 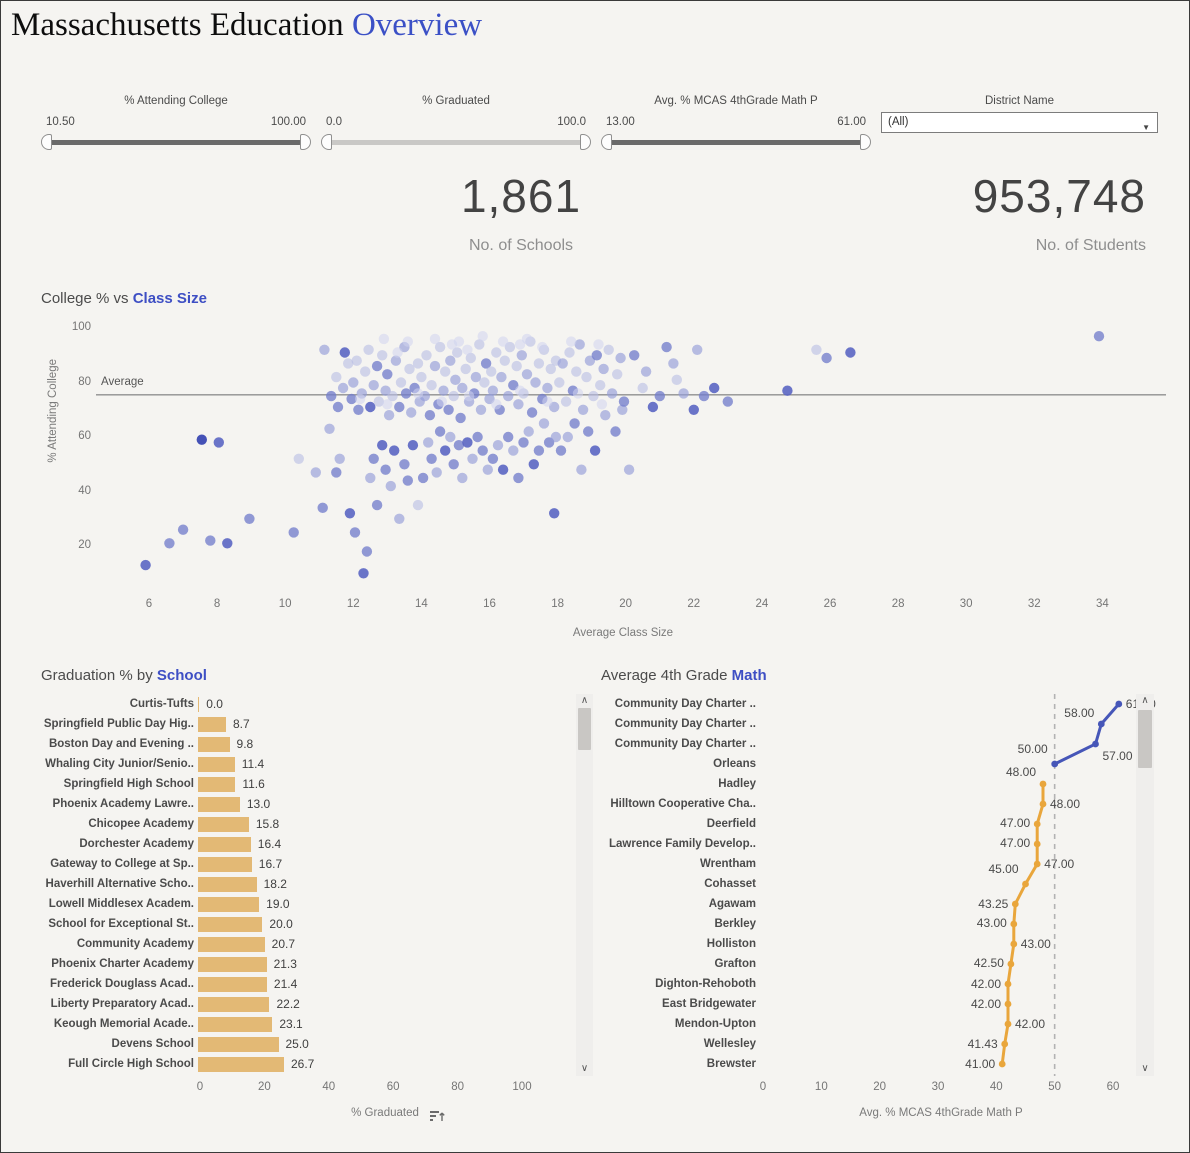 I want to click on sort-icon, so click(x=437, y=1116).